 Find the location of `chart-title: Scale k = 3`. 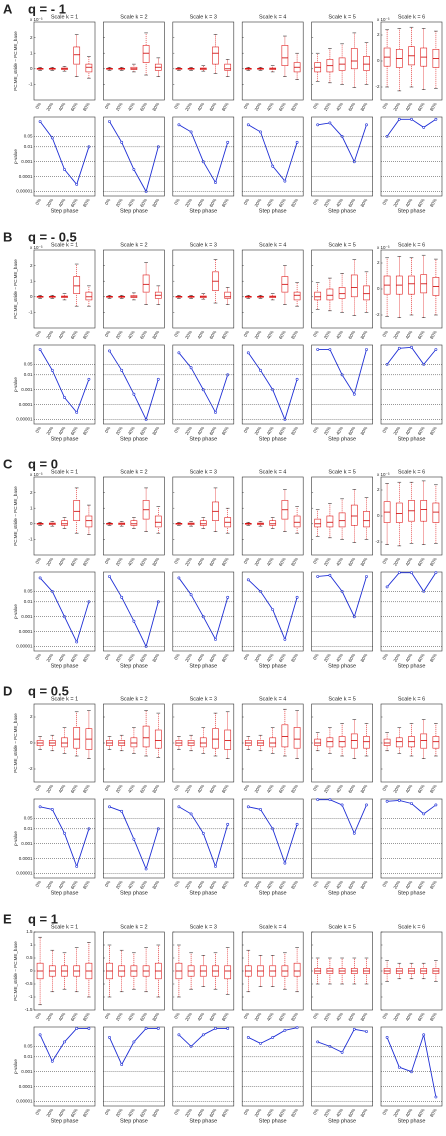

chart-title: Scale k = 3 is located at coordinates (203, 927).